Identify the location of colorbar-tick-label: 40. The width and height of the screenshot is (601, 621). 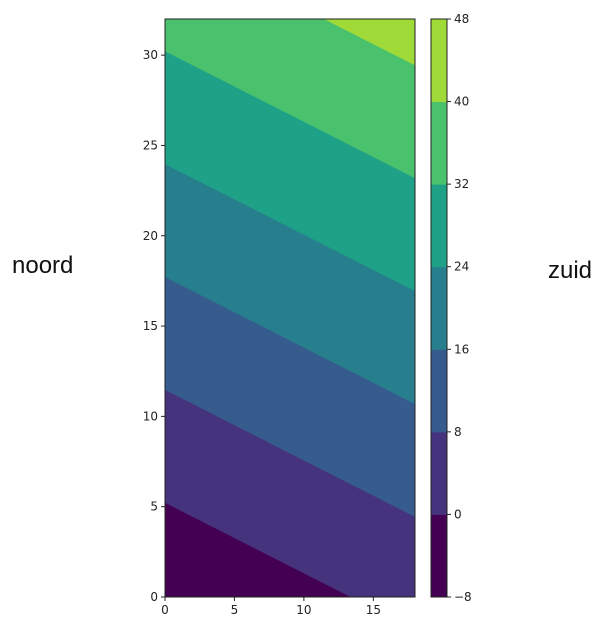
(461, 102).